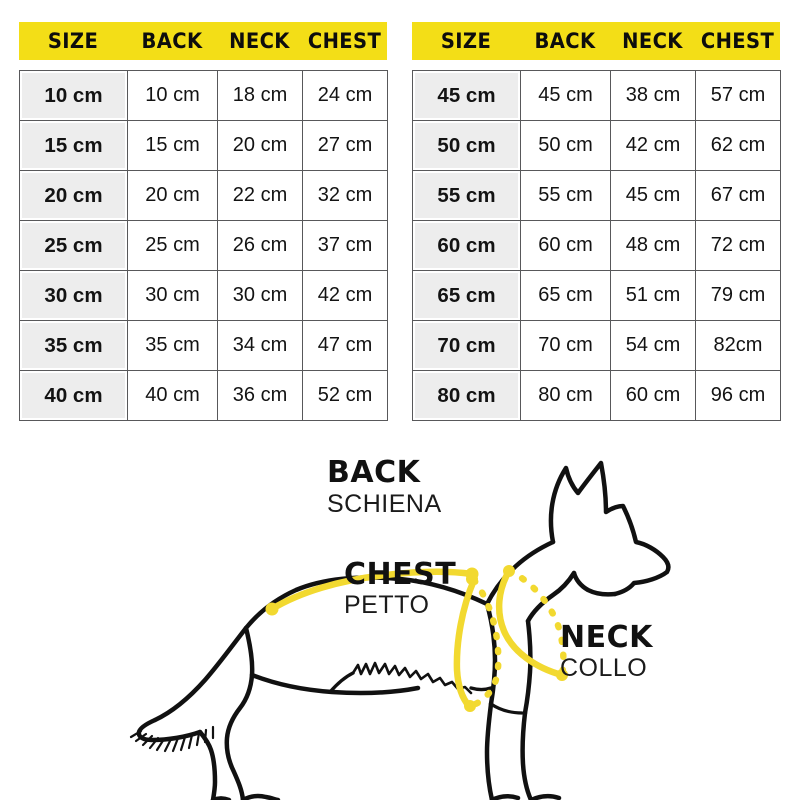 The height and width of the screenshot is (800, 800). I want to click on cell-neck: 60 cm, so click(653, 395).